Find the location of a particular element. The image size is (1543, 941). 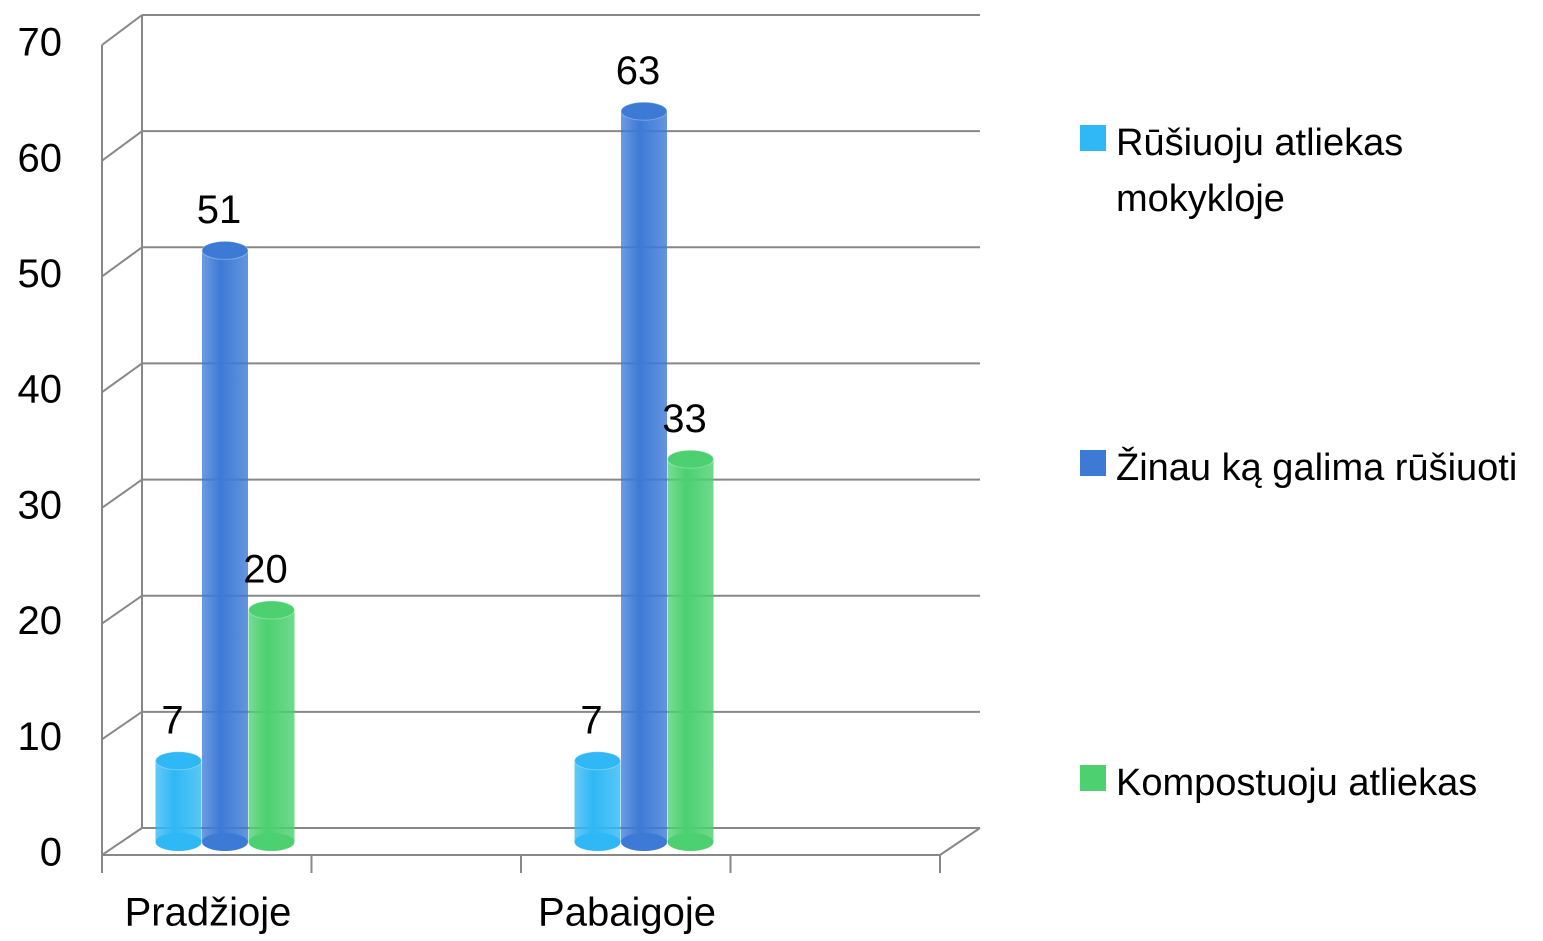

legend-label: Žinau ką galima rūšiuoti is located at coordinates (1317, 468).